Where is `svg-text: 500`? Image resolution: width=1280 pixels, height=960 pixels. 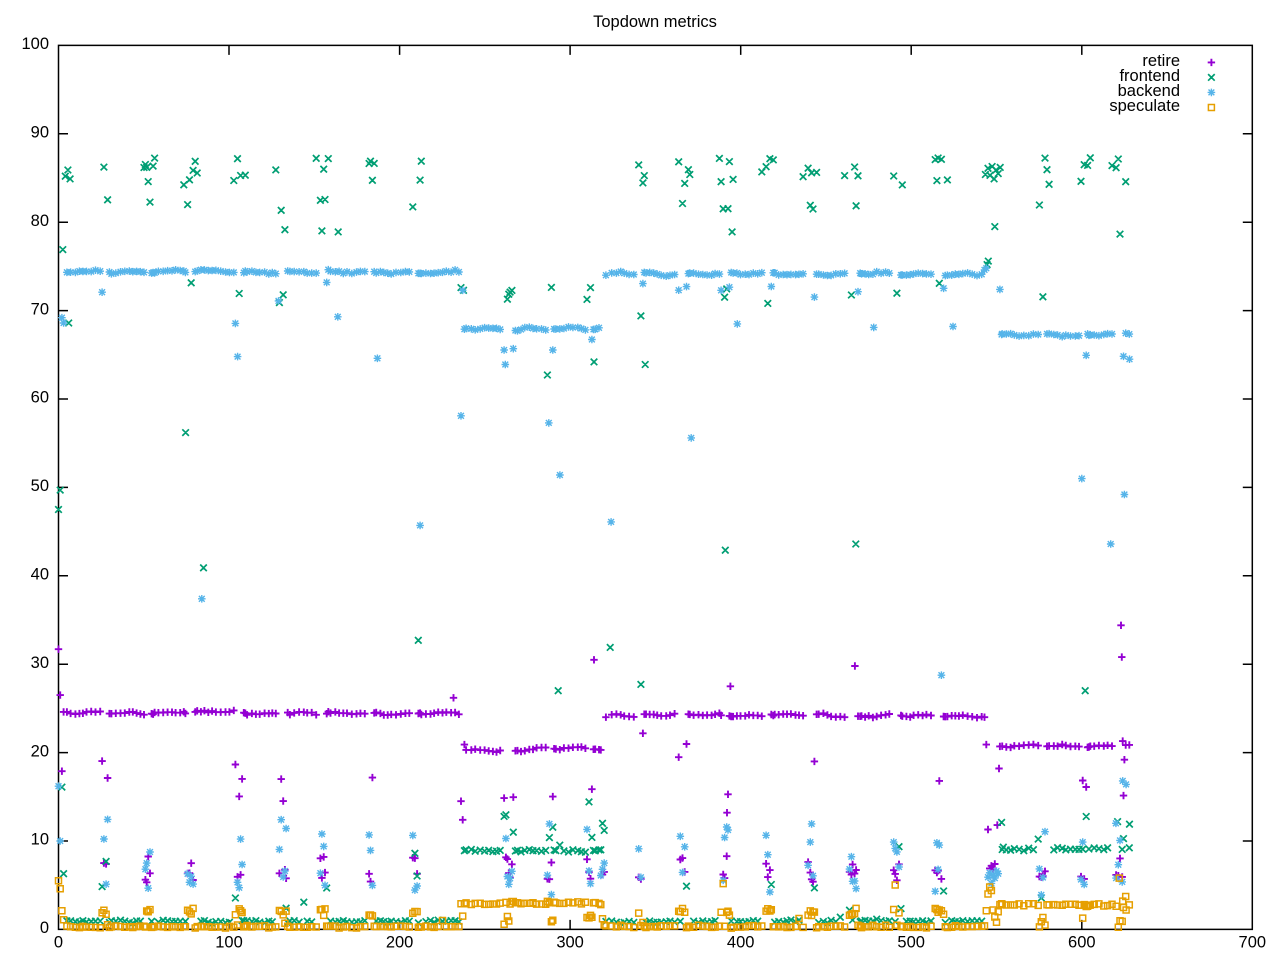 svg-text: 500 is located at coordinates (911, 943).